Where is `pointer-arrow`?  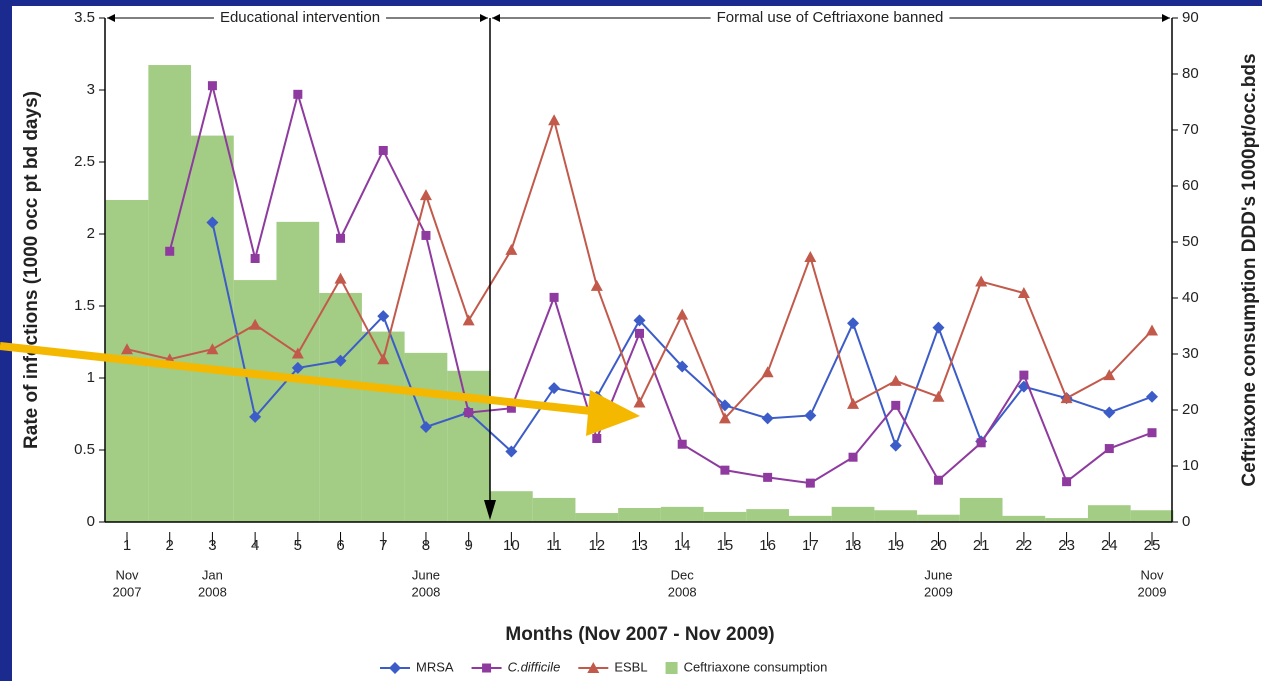 pointer-arrow is located at coordinates (300, 379).